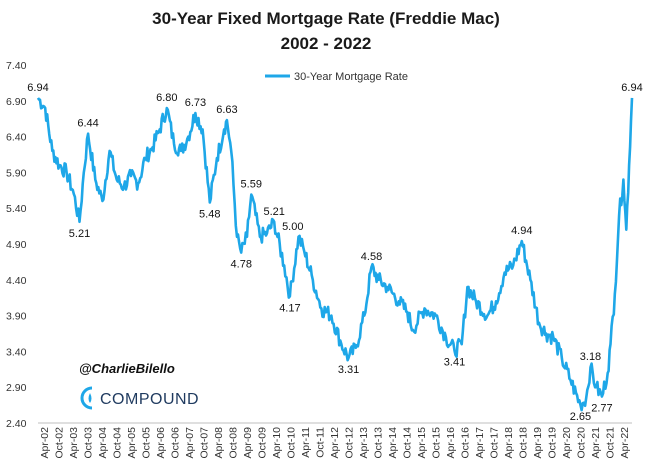 This screenshot has width=652, height=471. Describe the element at coordinates (226, 110) in the screenshot. I see `data-label: 6.63` at that location.